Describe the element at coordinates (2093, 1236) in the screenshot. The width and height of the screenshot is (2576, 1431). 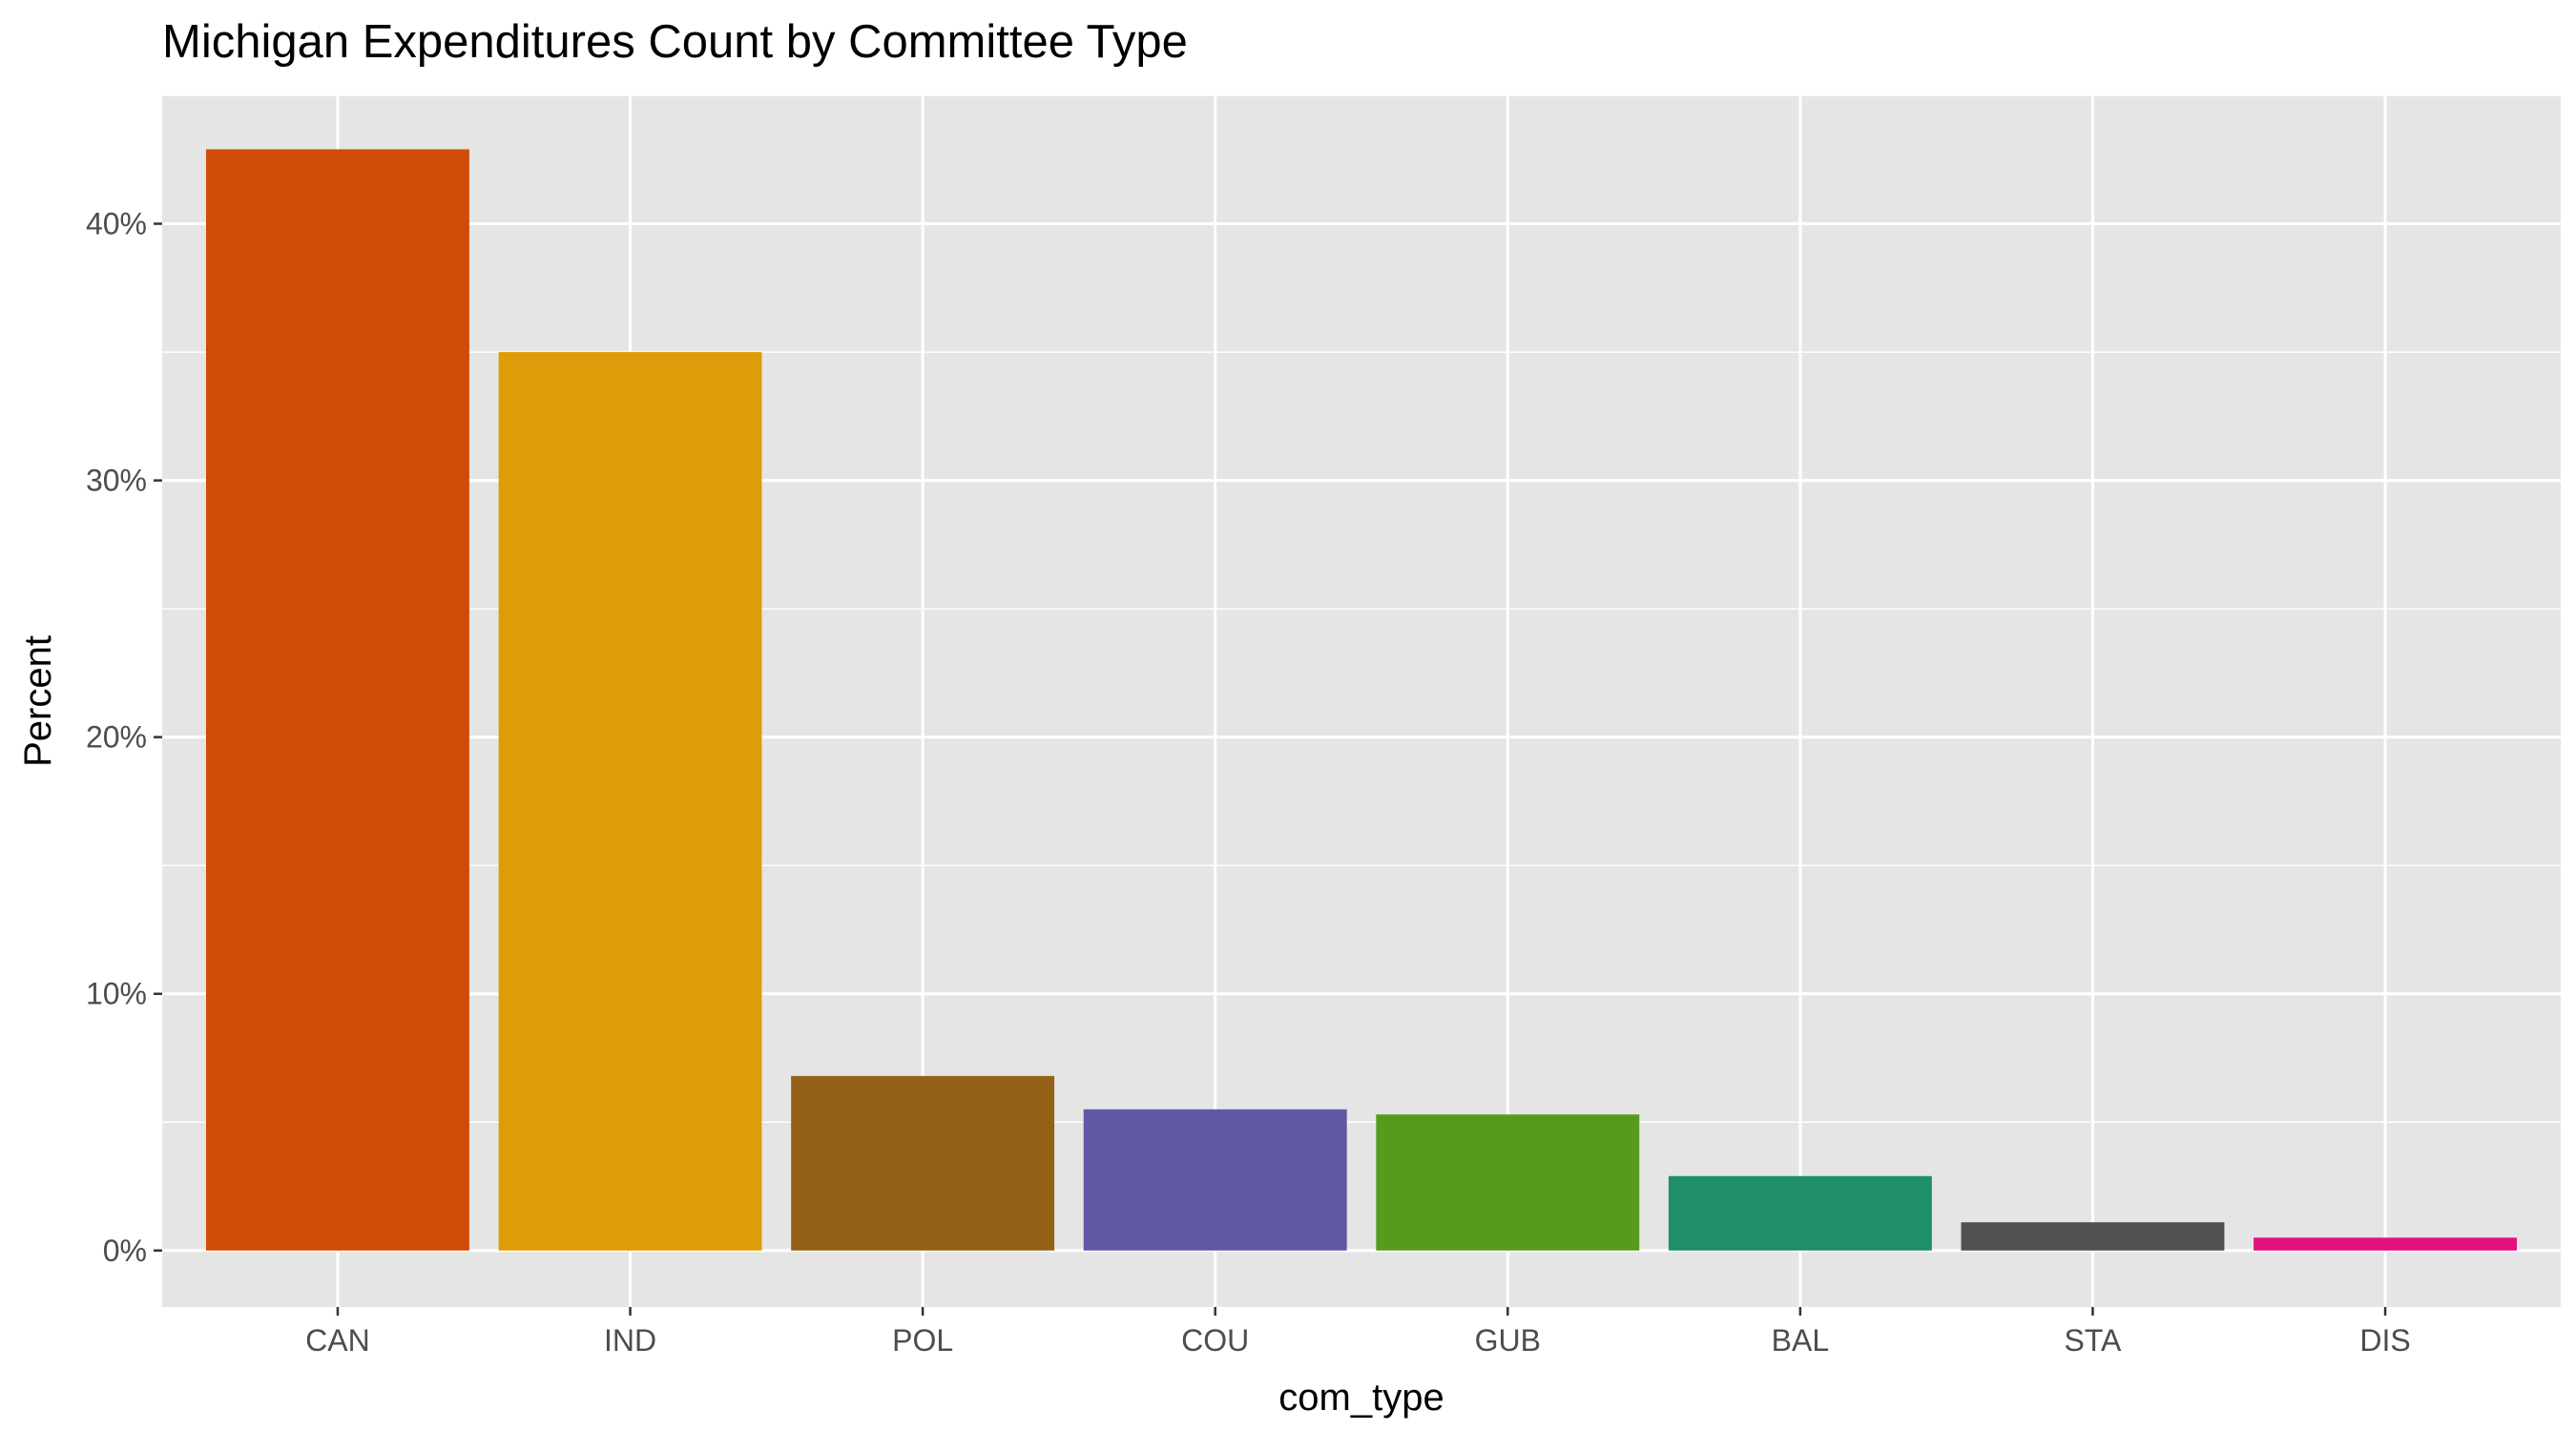
I see `bar-sta` at that location.